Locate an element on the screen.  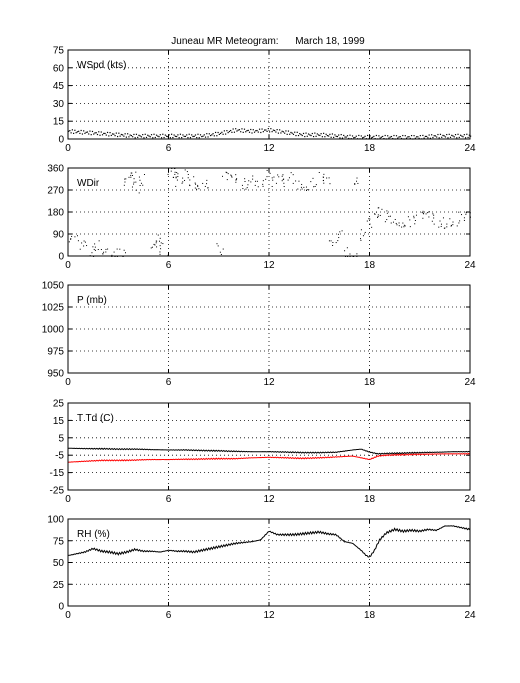
rh-xtick-label: 0 is located at coordinates (68, 615).